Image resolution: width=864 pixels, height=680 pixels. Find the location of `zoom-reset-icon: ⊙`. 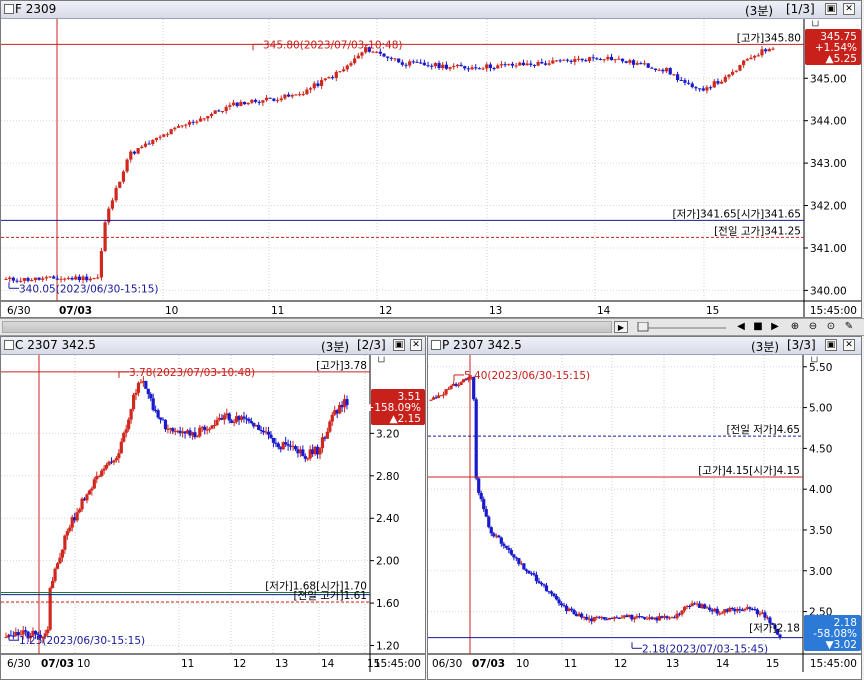

zoom-reset-icon: ⊙ is located at coordinates (831, 326).